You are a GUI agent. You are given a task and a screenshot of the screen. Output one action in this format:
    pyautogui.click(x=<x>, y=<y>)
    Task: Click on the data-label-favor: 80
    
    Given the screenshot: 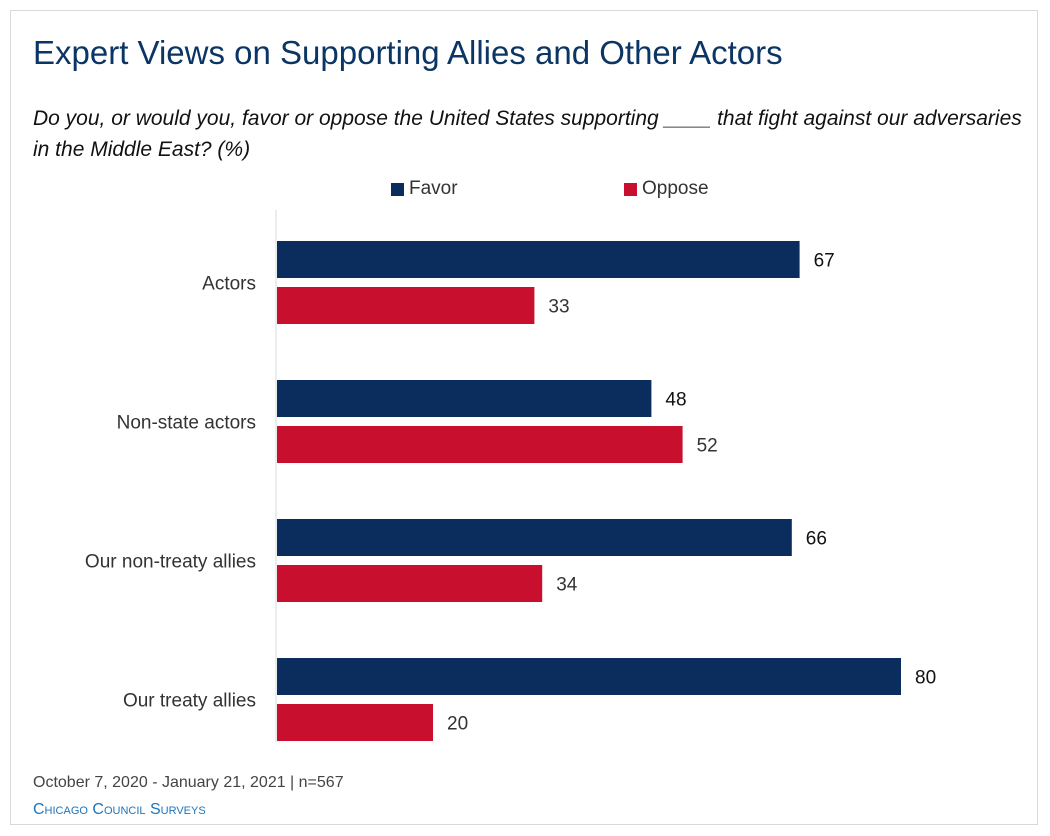 What is the action you would take?
    pyautogui.click(x=925, y=678)
    